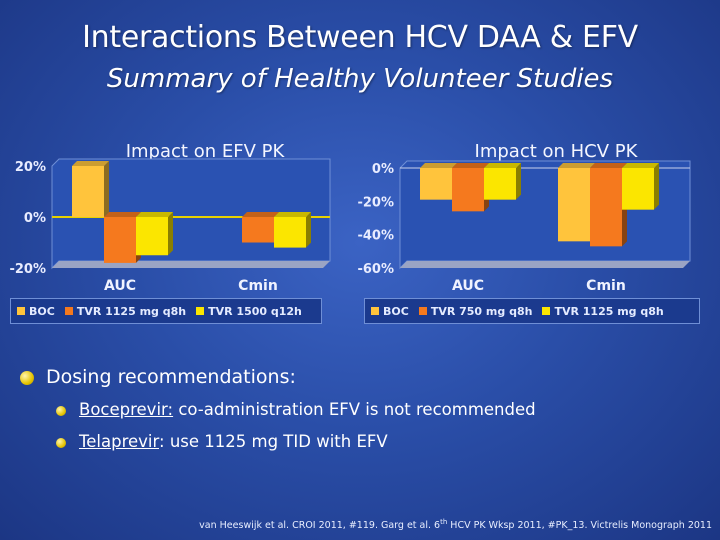  I want to click on hcv-pk-chart-svg: Impact on HCV PK 0% -20% -40% -60% AUC Cmin, so click(524, 217).